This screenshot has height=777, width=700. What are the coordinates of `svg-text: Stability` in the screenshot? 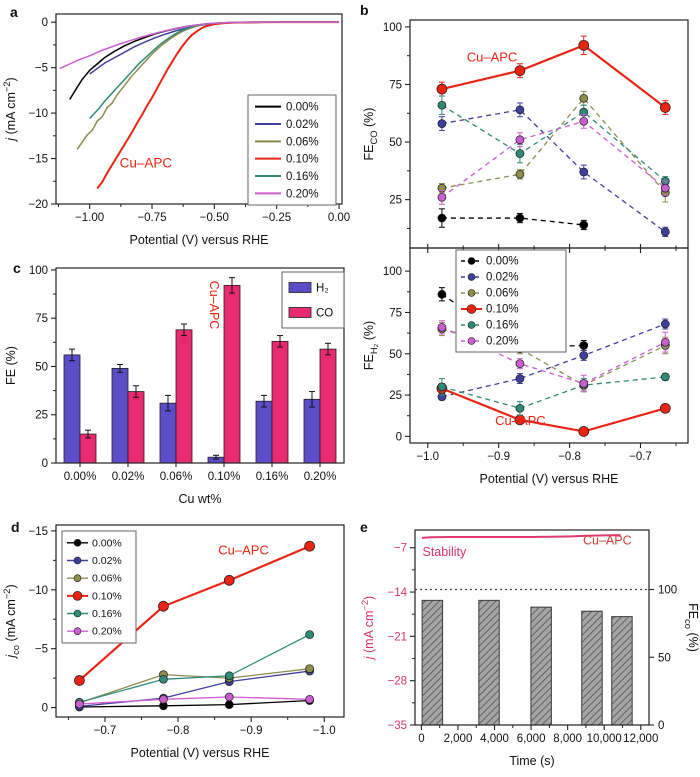 It's located at (444, 552).